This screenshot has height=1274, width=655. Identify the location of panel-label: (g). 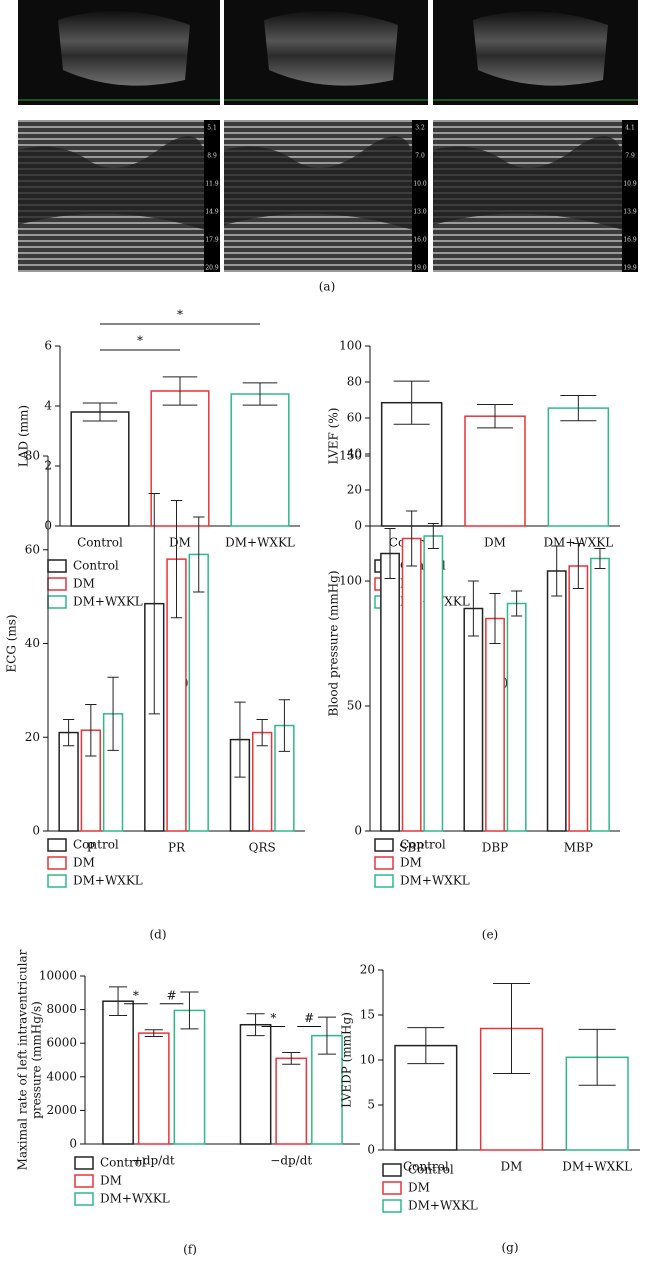
(509, 1248).